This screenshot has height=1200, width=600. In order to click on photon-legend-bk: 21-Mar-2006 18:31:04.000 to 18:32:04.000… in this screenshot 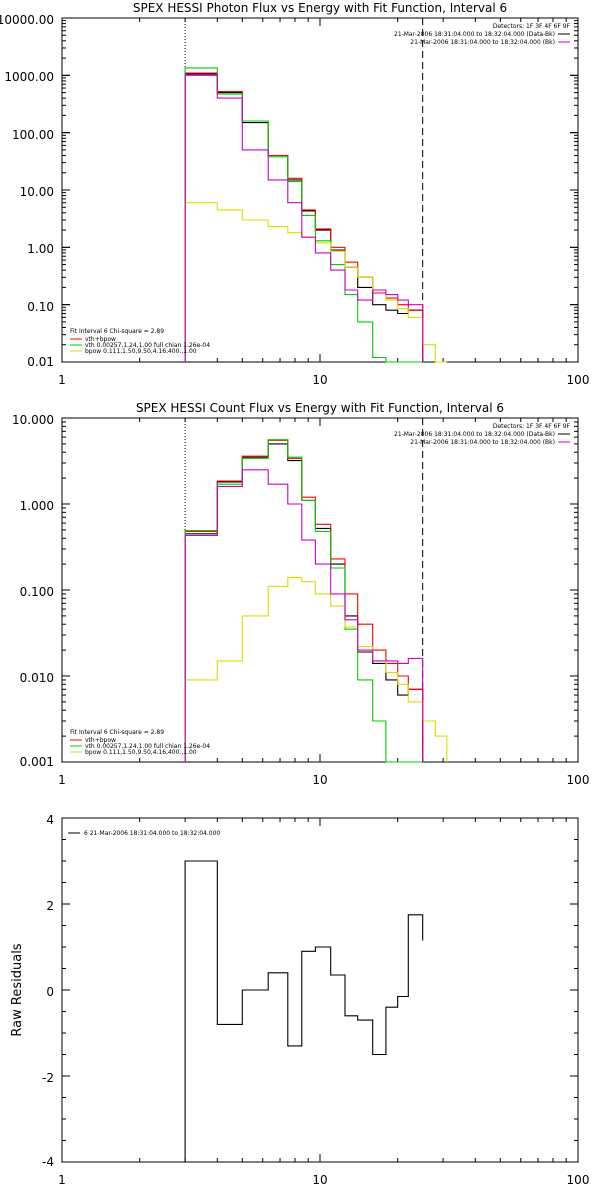, I will do `click(482, 42)`.